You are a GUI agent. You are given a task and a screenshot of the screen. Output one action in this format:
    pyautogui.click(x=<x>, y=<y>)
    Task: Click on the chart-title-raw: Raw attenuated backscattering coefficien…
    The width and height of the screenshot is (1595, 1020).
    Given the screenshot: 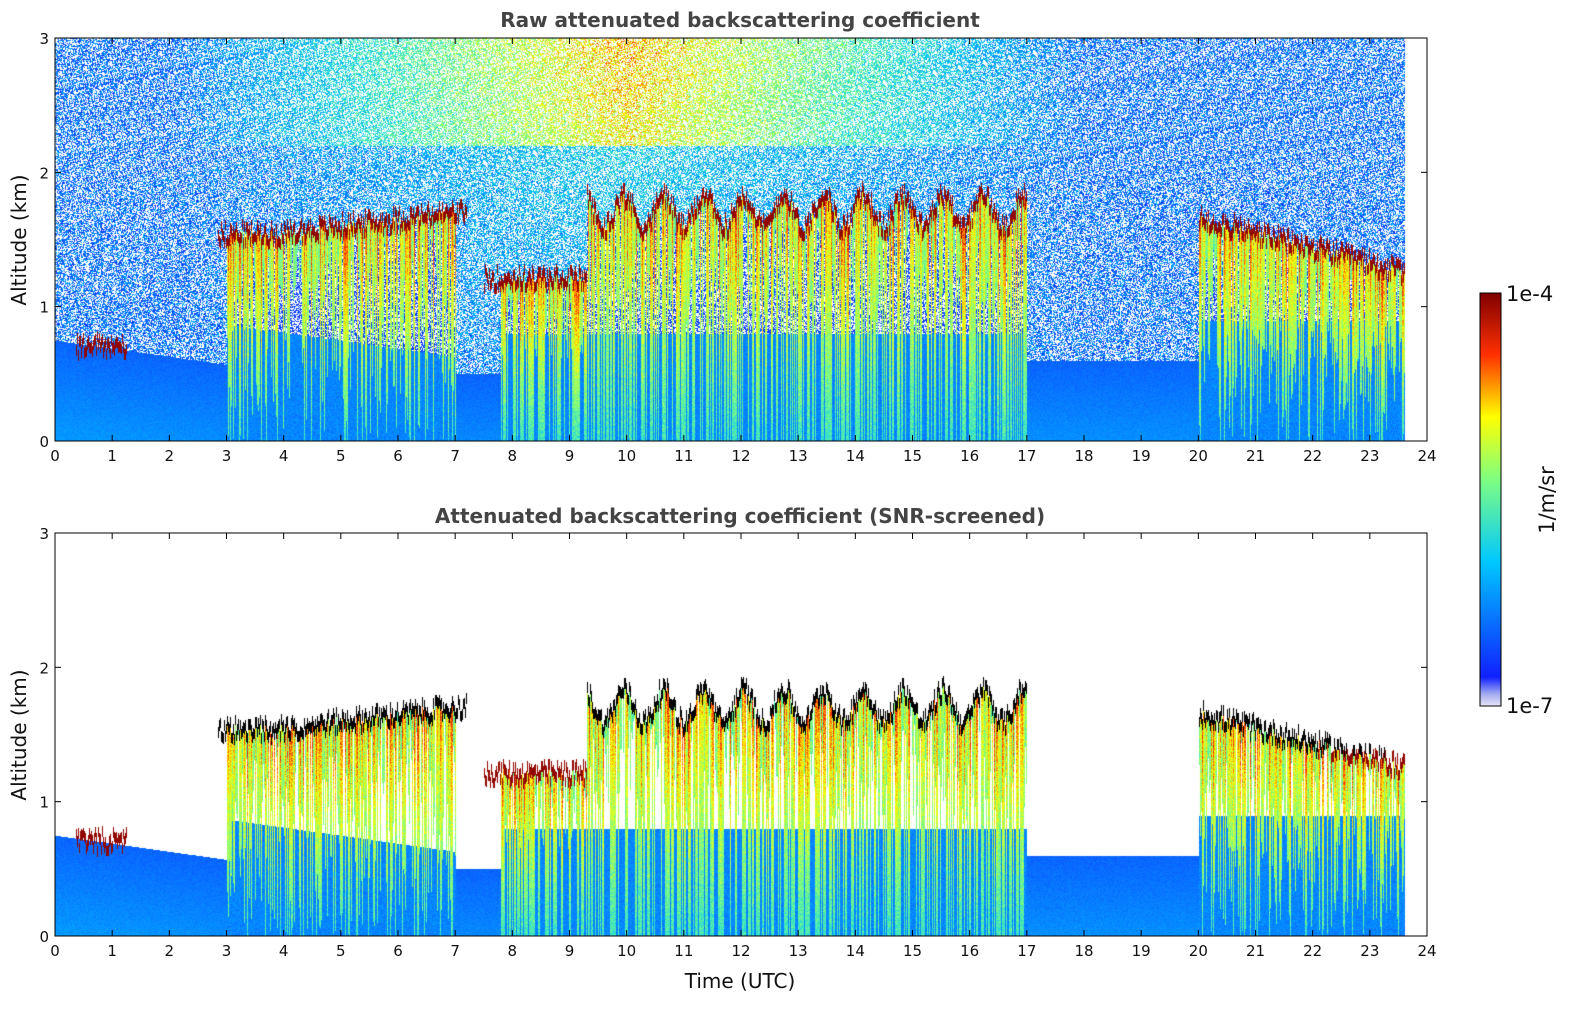 What is the action you would take?
    pyautogui.click(x=740, y=20)
    